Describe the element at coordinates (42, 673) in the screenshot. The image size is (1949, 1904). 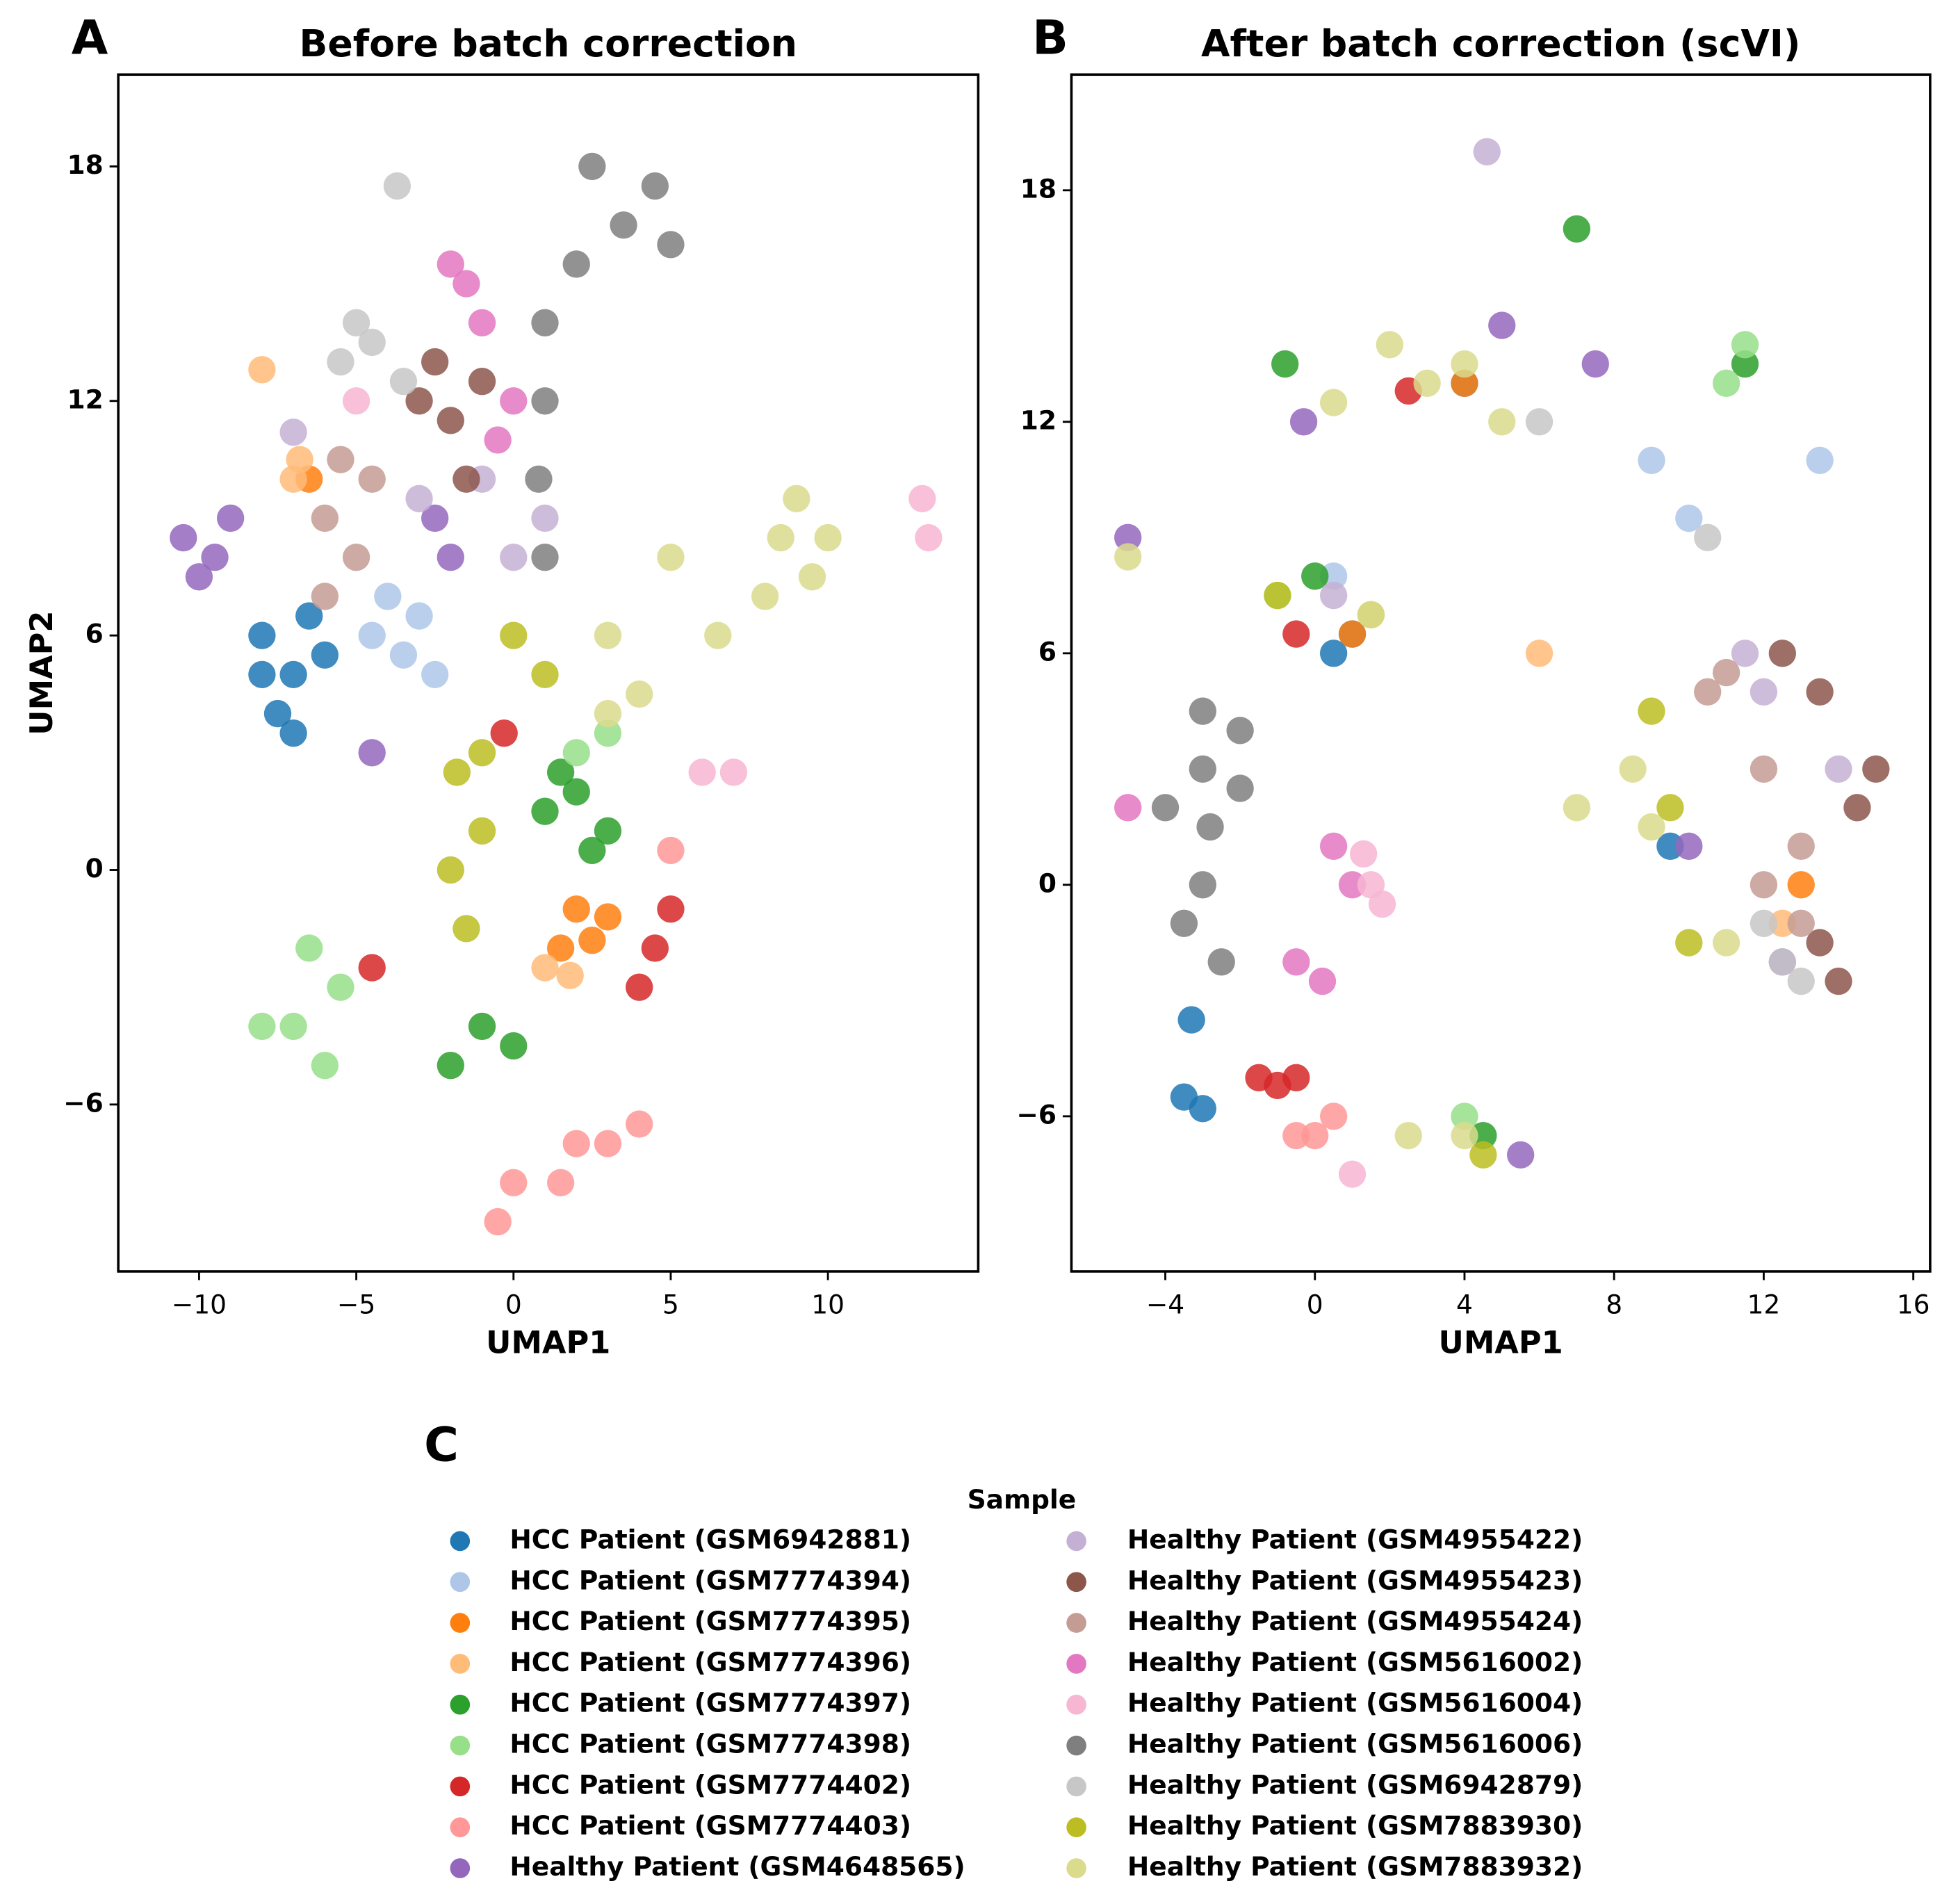
I see `y-axis-label: UMAP2` at that location.